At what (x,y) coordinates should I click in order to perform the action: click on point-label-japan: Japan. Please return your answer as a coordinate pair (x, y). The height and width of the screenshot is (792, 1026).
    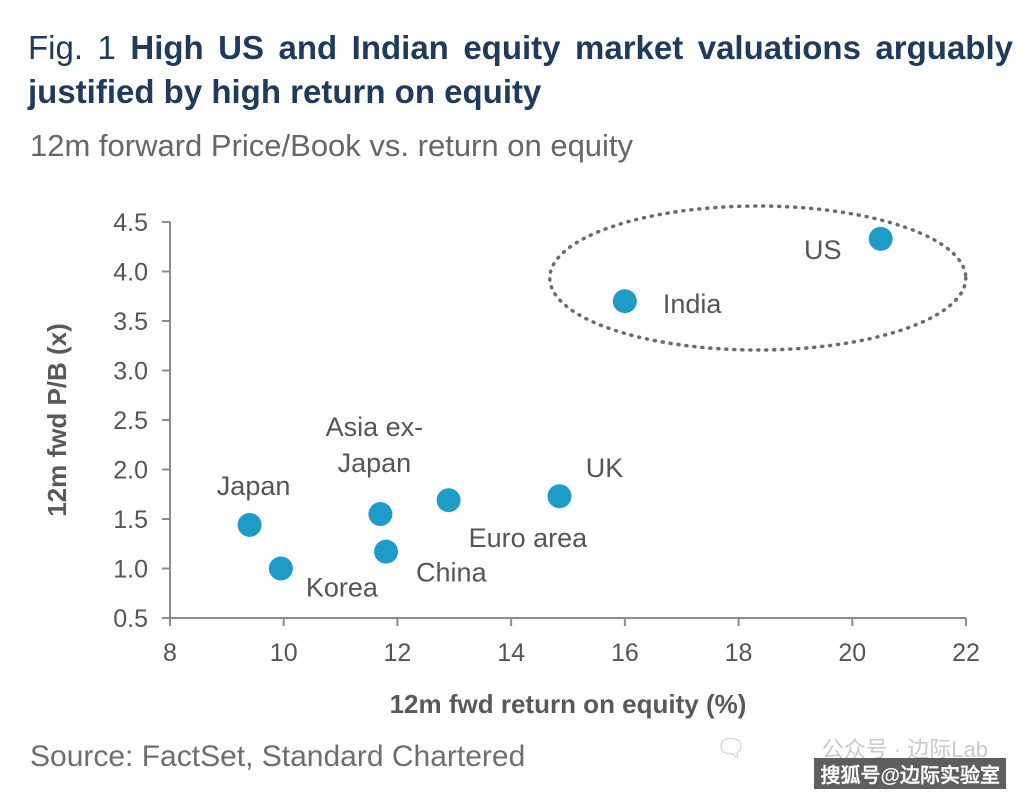
    Looking at the image, I should click on (254, 486).